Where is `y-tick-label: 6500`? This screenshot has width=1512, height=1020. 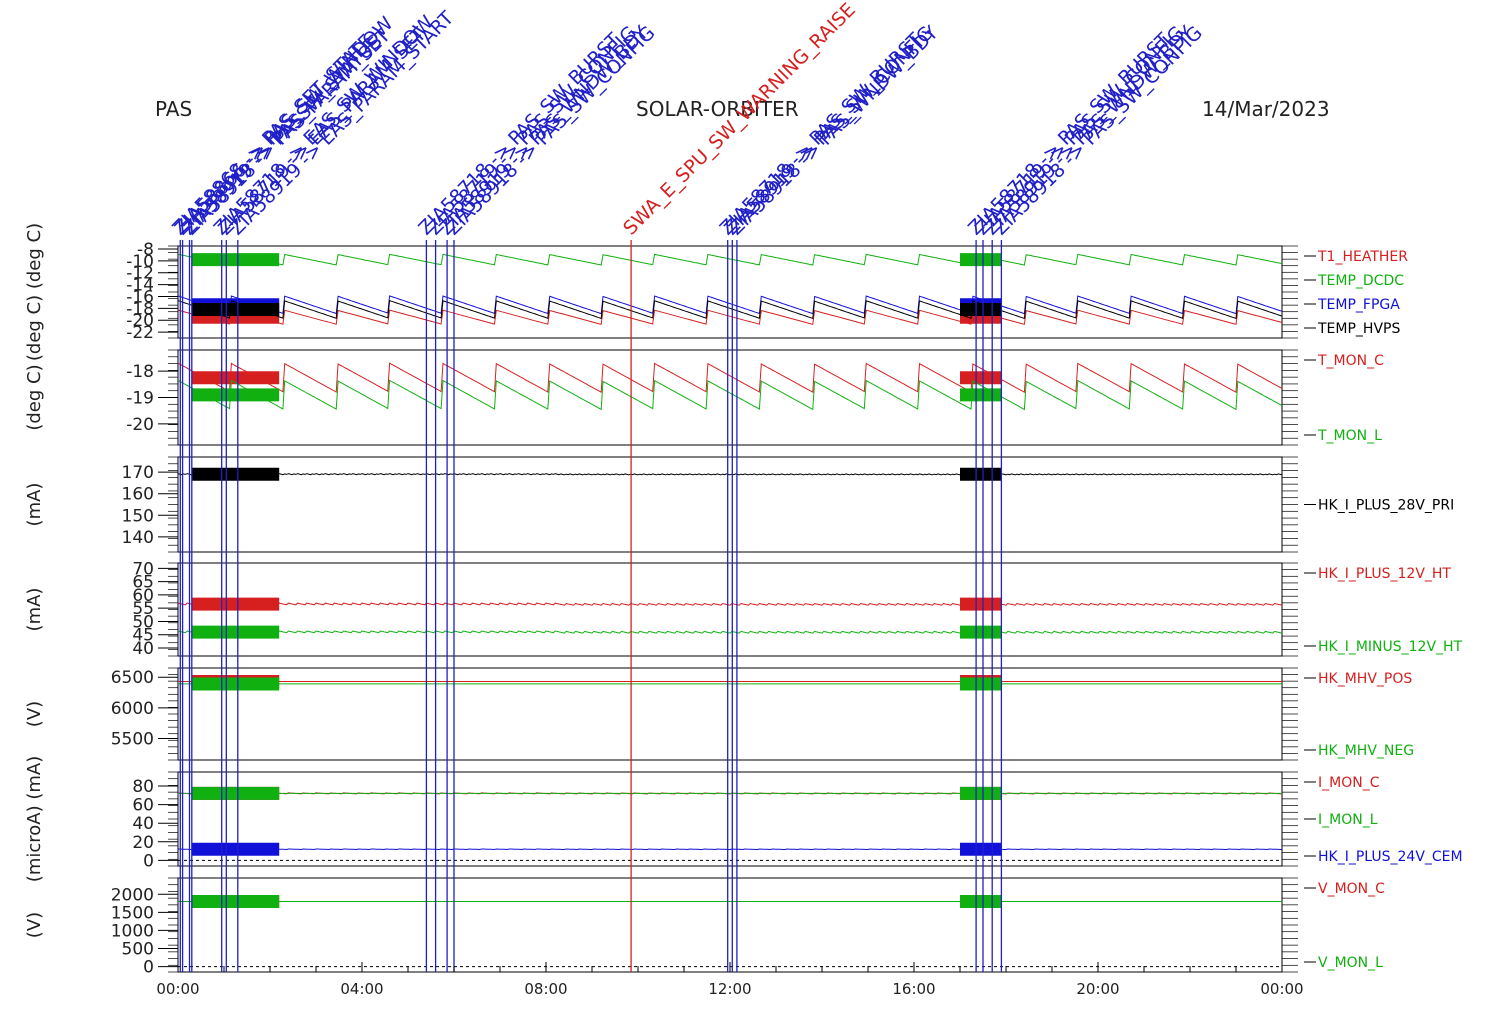 y-tick-label: 6500 is located at coordinates (132, 678).